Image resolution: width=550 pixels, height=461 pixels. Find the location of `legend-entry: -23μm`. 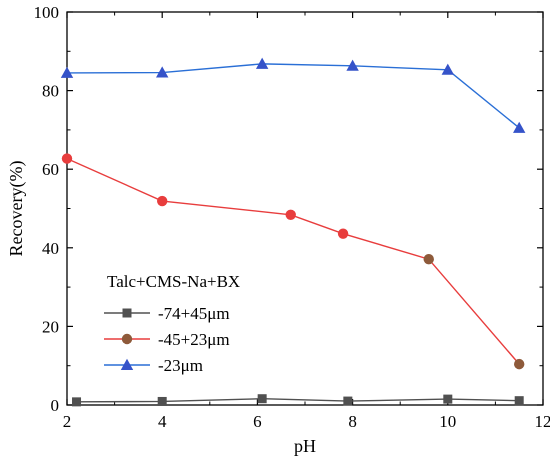

legend-entry: -23μm is located at coordinates (153, 365).